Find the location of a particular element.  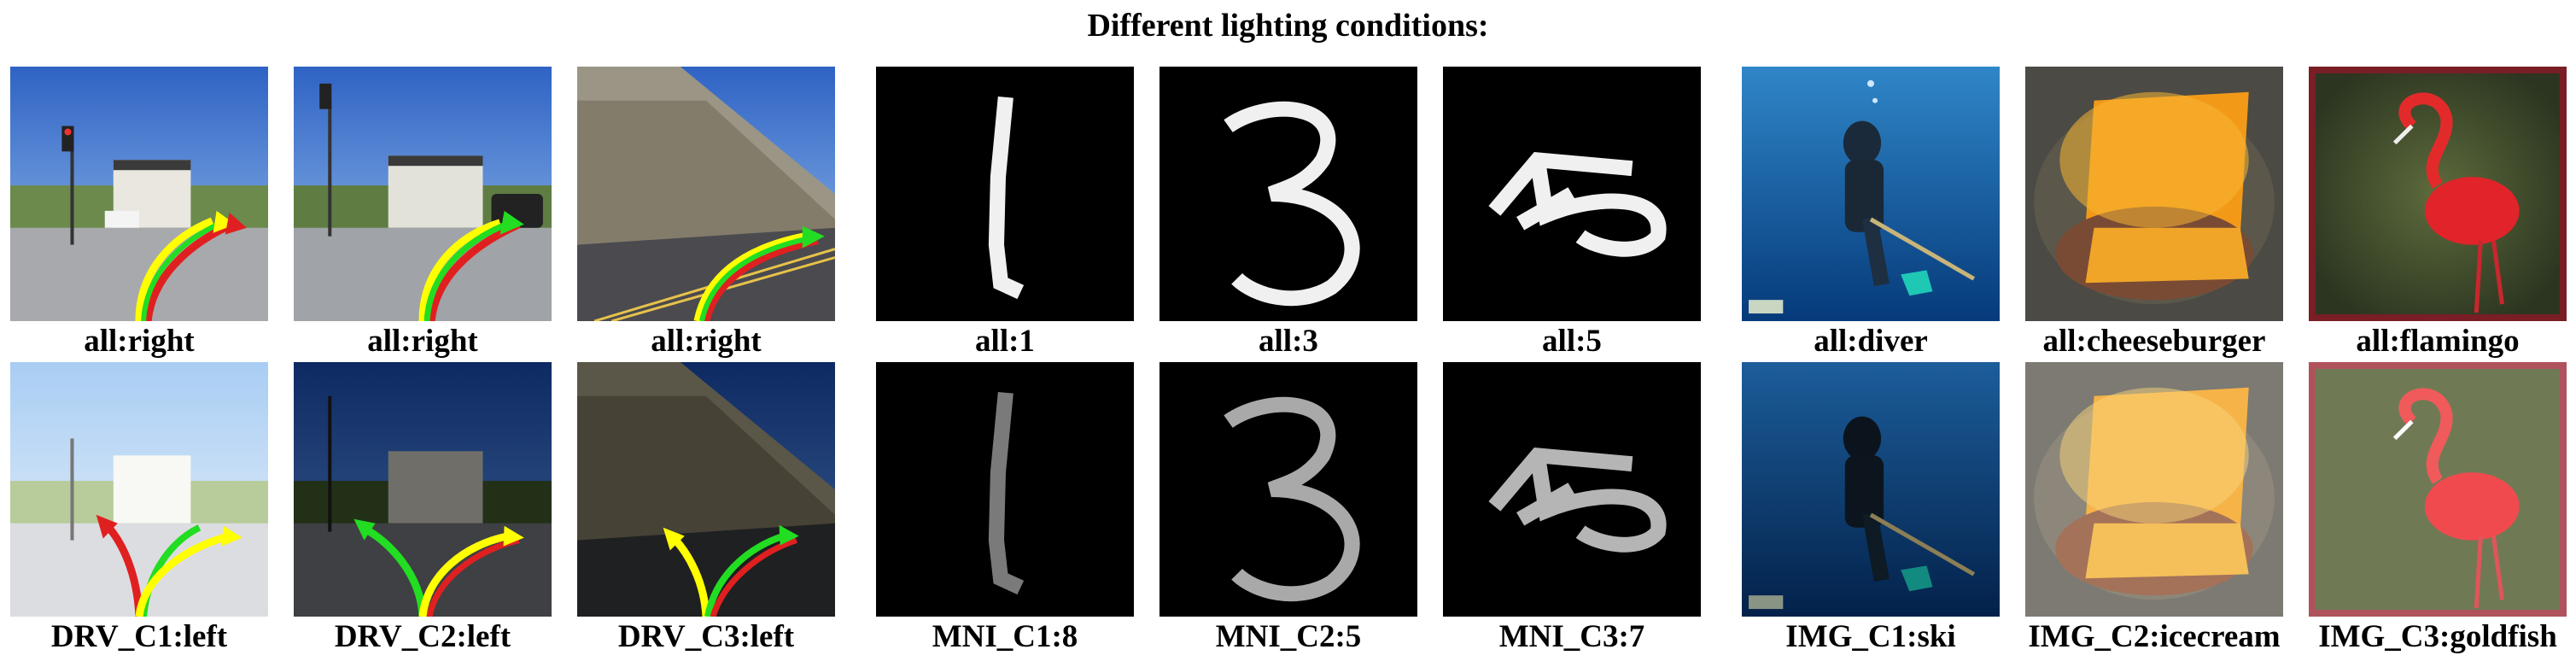

panel-caption: DRV_C3:left is located at coordinates (706, 636).